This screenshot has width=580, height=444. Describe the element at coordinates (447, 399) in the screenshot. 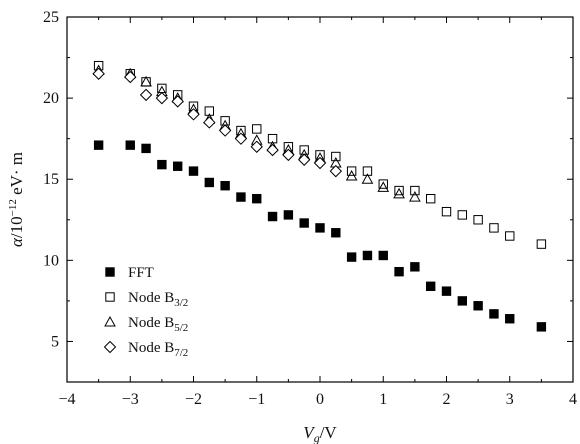

I see `x-tick-label: 2` at that location.